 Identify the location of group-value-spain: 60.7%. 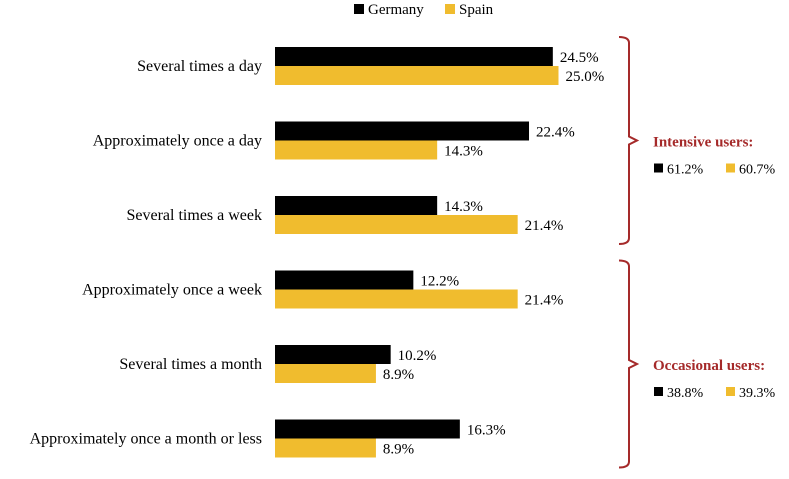
(757, 170).